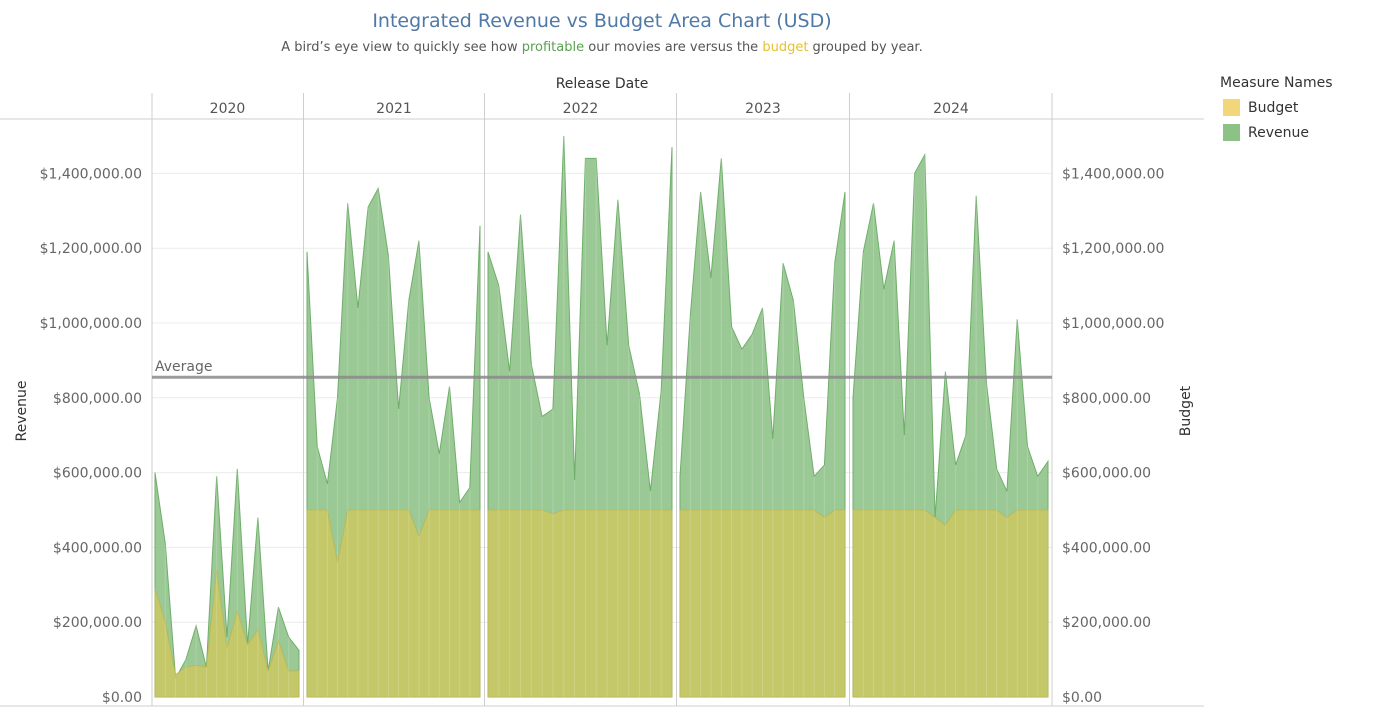 This screenshot has width=1394, height=709. Describe the element at coordinates (393, 603) in the screenshot. I see `budget-area-2021` at that location.